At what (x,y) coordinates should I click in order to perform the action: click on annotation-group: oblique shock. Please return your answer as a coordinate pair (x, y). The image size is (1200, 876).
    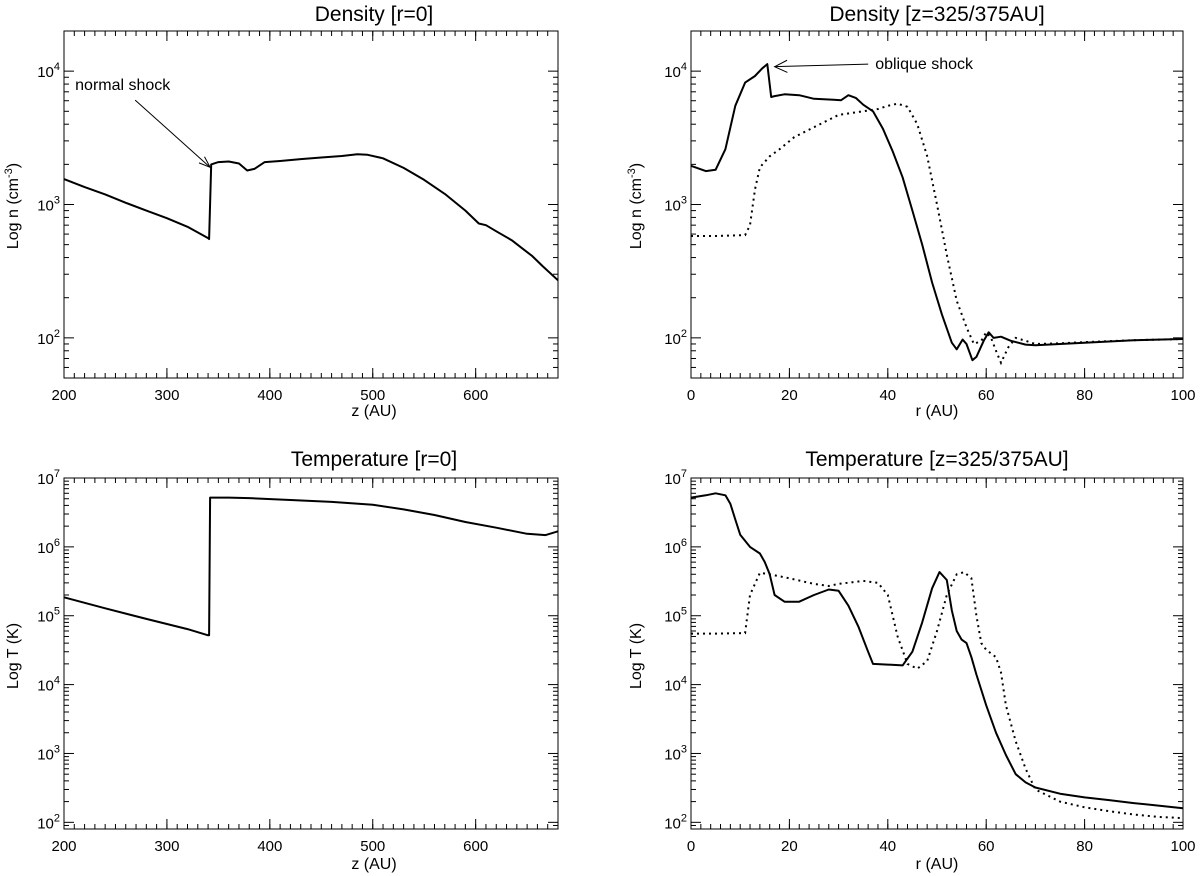
    Looking at the image, I should click on (873, 64).